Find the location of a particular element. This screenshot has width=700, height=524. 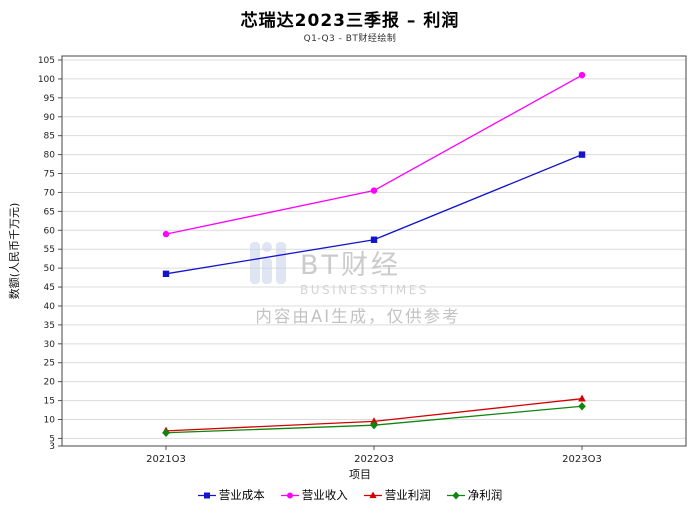

legend-label: 净利润 is located at coordinates (485, 495).